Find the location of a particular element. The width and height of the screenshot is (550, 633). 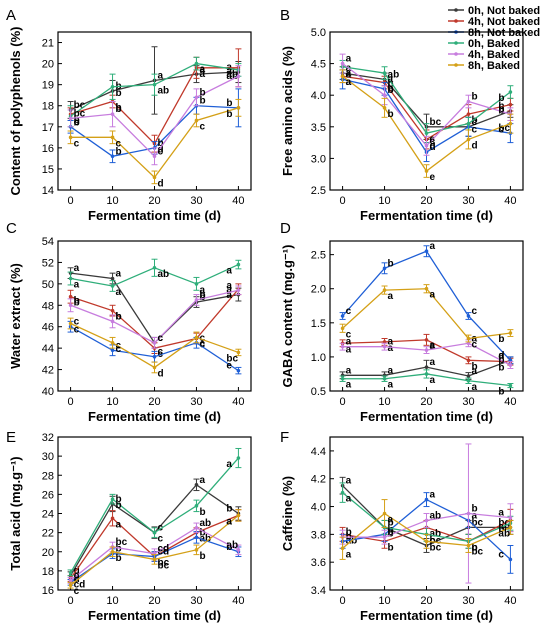

y-tick-label: 0.5 is located at coordinates (318, 392).